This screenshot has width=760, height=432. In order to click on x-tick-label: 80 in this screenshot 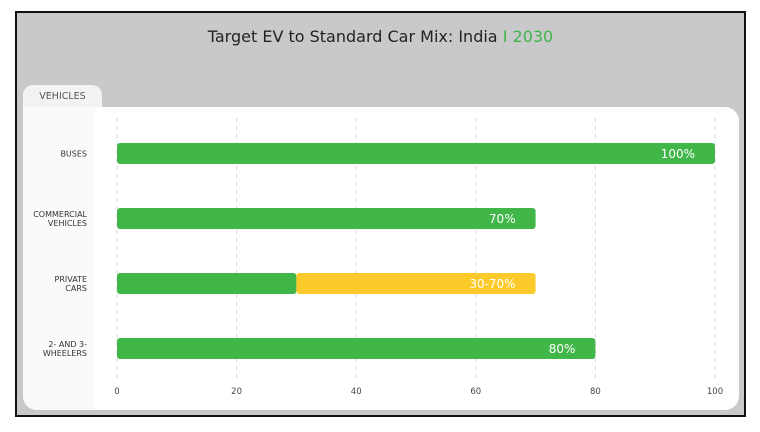, I will do `click(595, 392)`.